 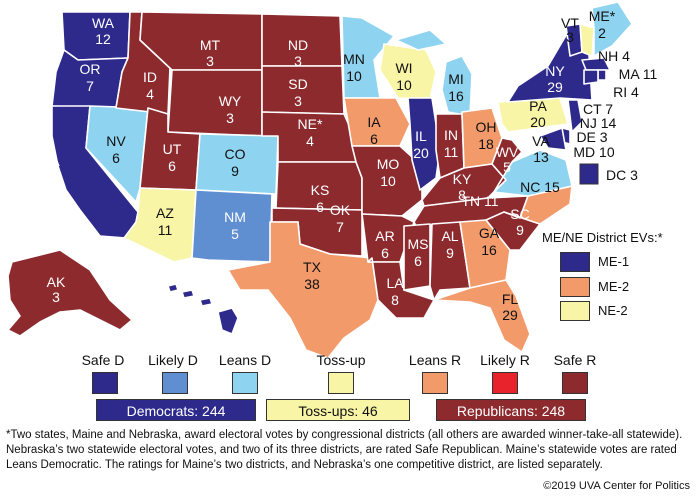 What do you see at coordinates (598, 123) in the screenshot?
I see `state-label-nj: NJ 14` at bounding box center [598, 123].